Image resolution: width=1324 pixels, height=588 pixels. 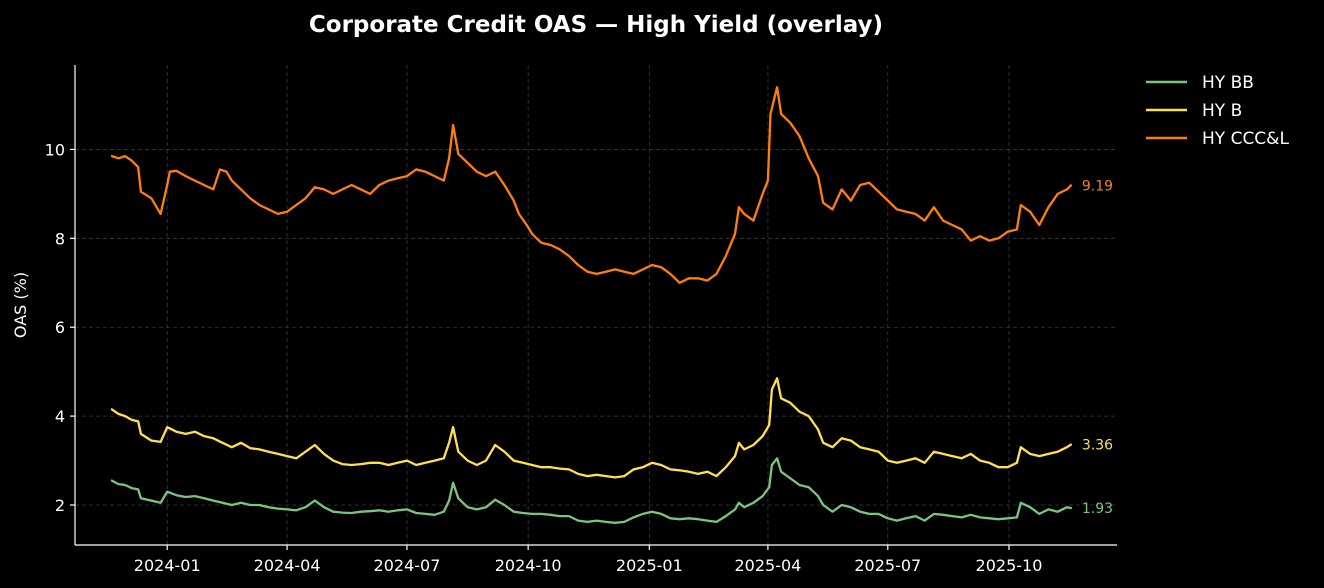 What do you see at coordinates (887, 565) in the screenshot?
I see `x-tick-label: 2025-07` at bounding box center [887, 565].